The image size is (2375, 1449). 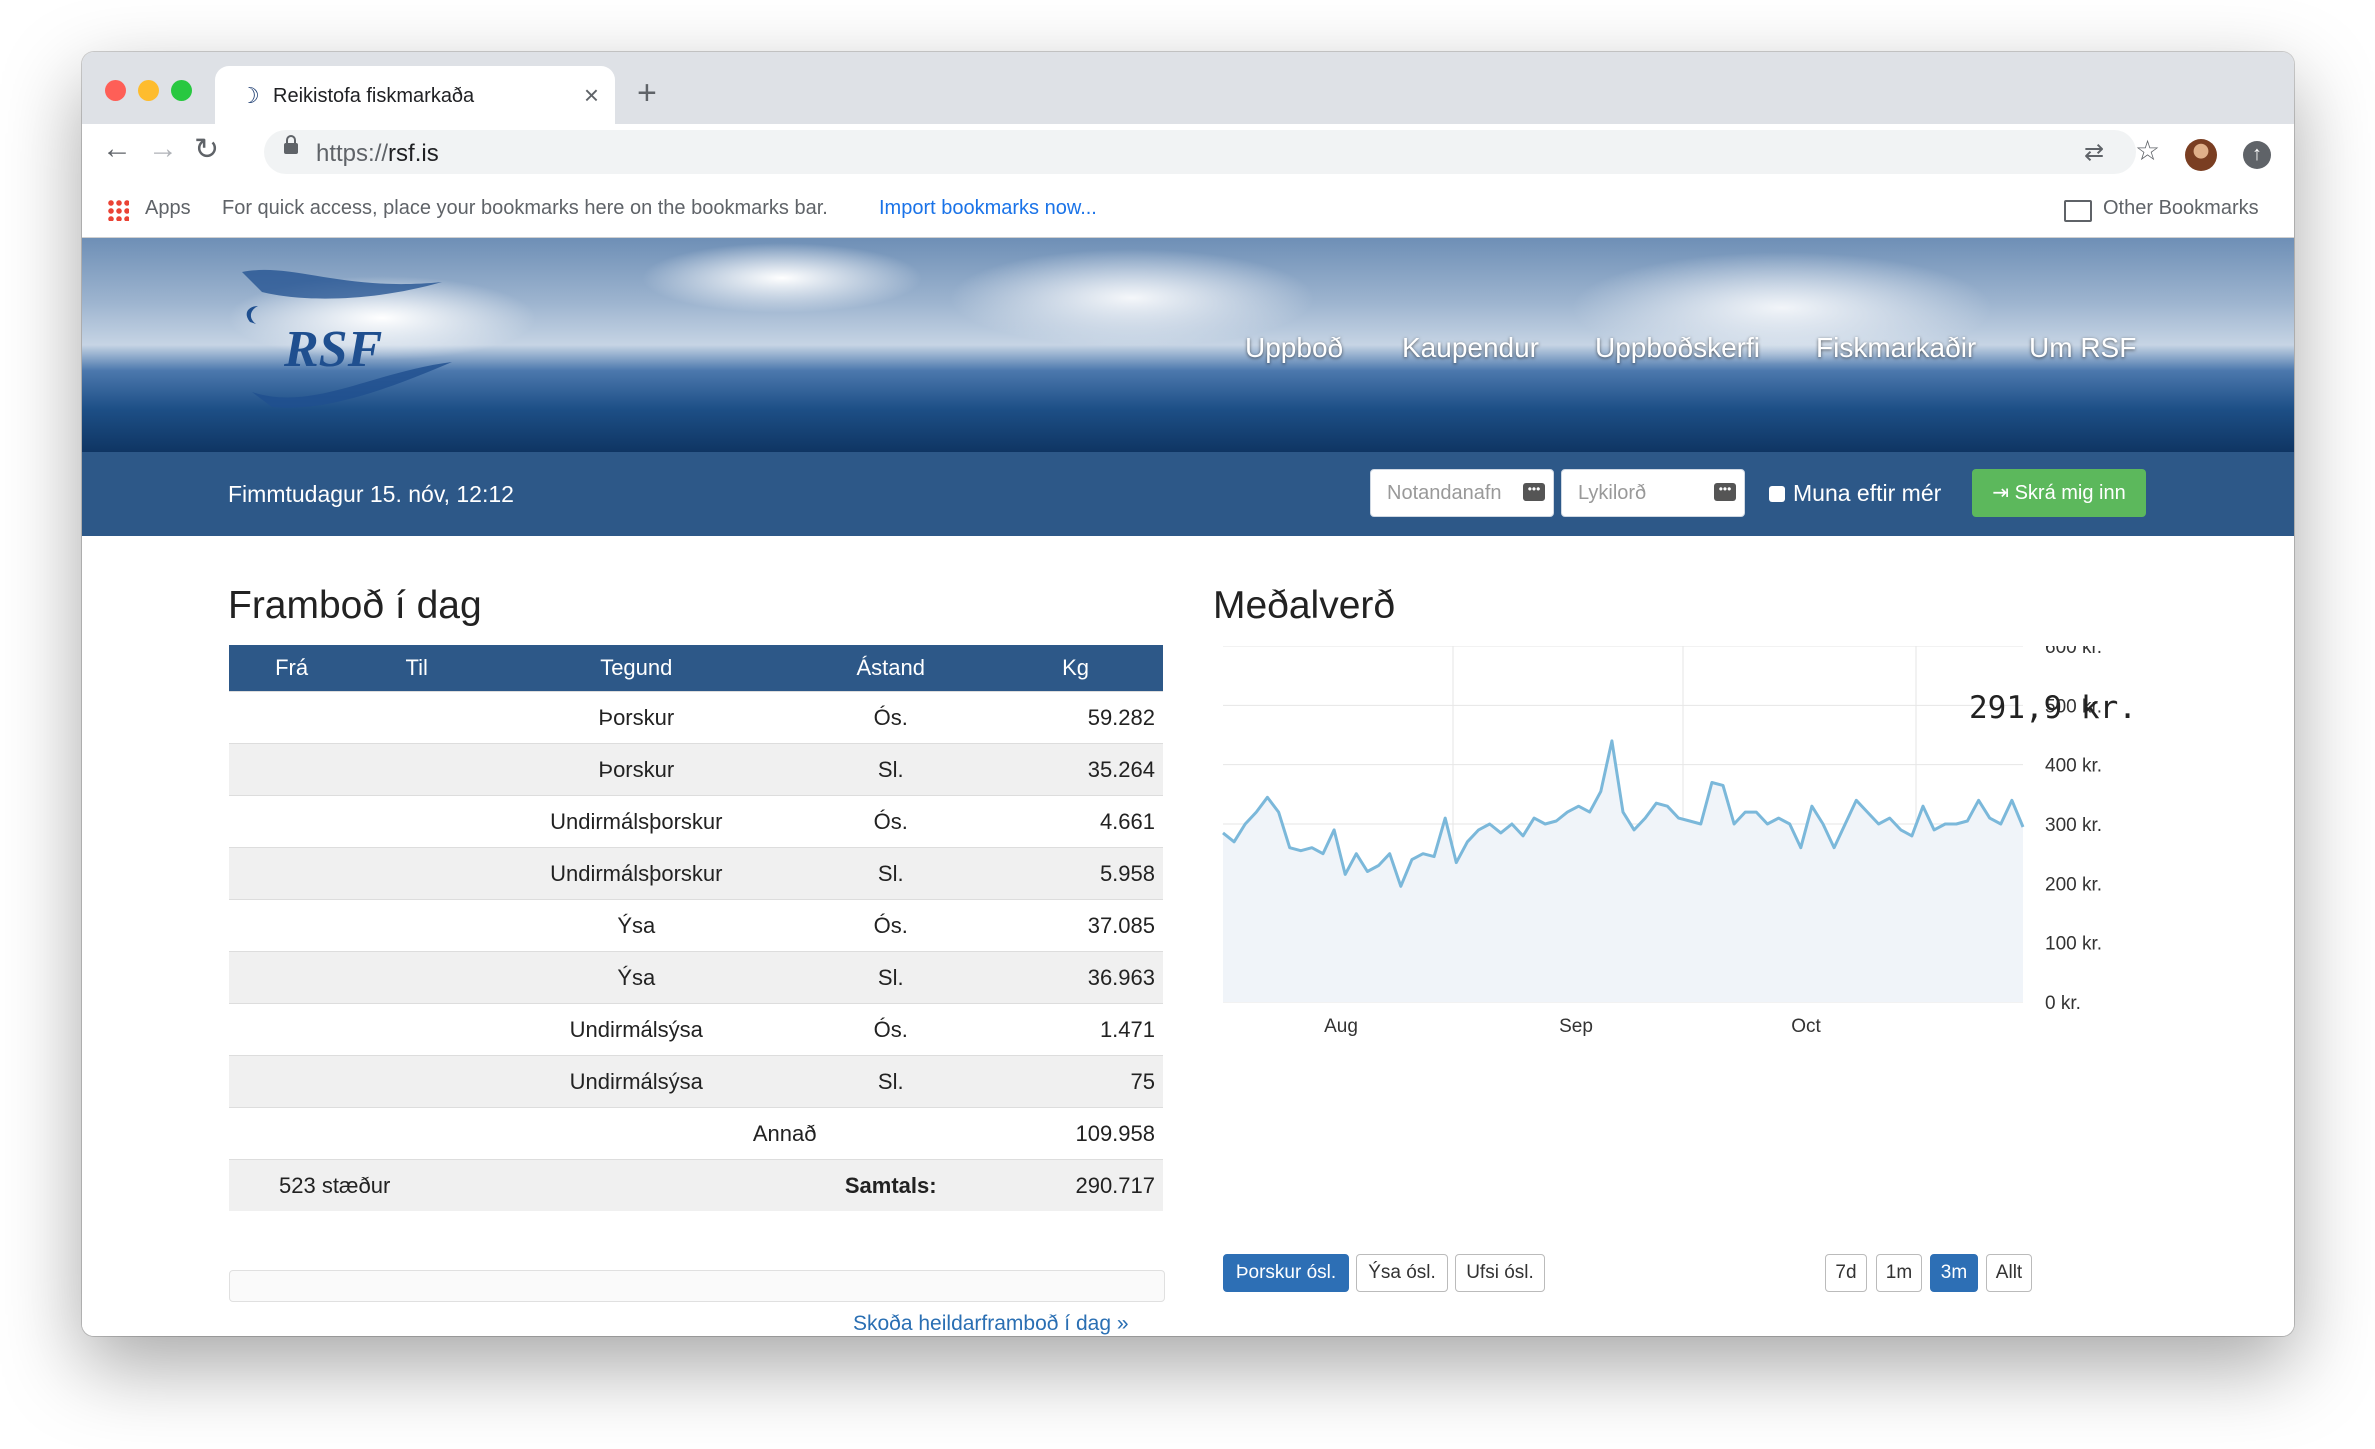 What do you see at coordinates (1648, 493) in the screenshot?
I see `password-input` at bounding box center [1648, 493].